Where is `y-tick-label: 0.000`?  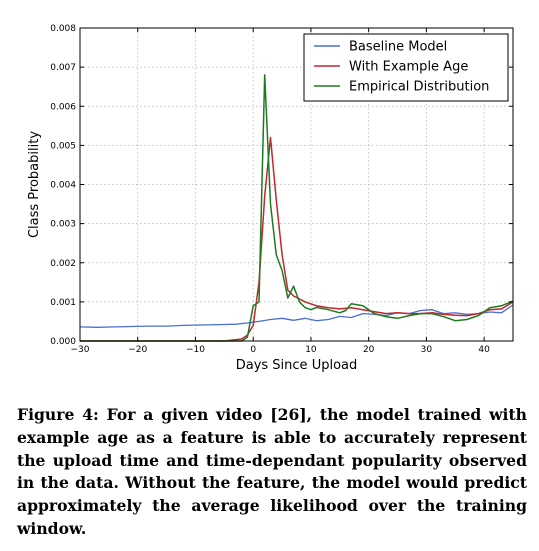 y-tick-label: 0.000 is located at coordinates (63, 342).